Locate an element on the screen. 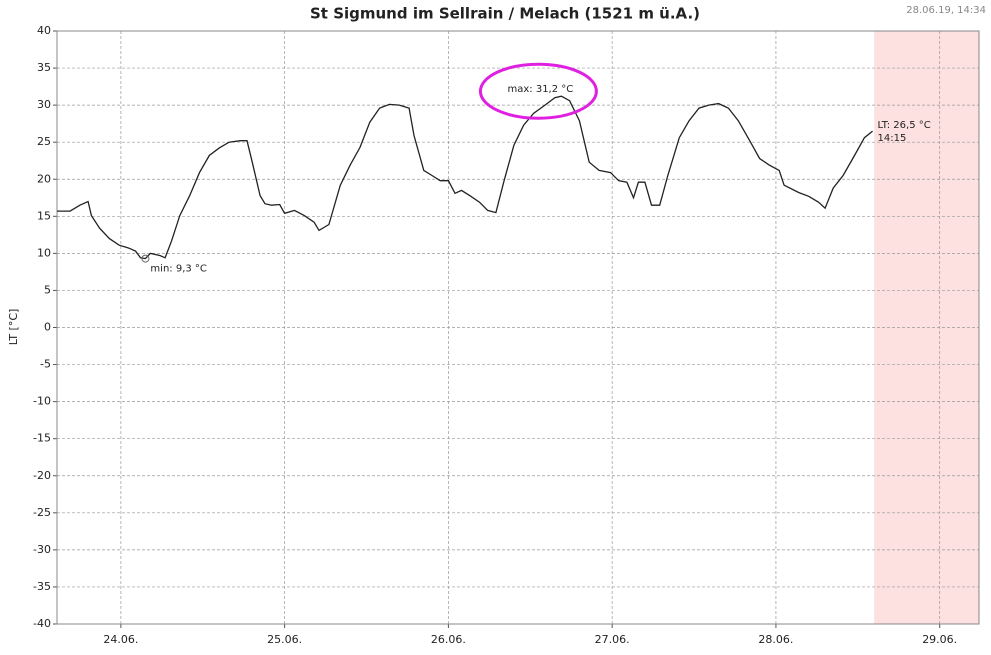  y-tick-label: 20 is located at coordinates (44, 178).